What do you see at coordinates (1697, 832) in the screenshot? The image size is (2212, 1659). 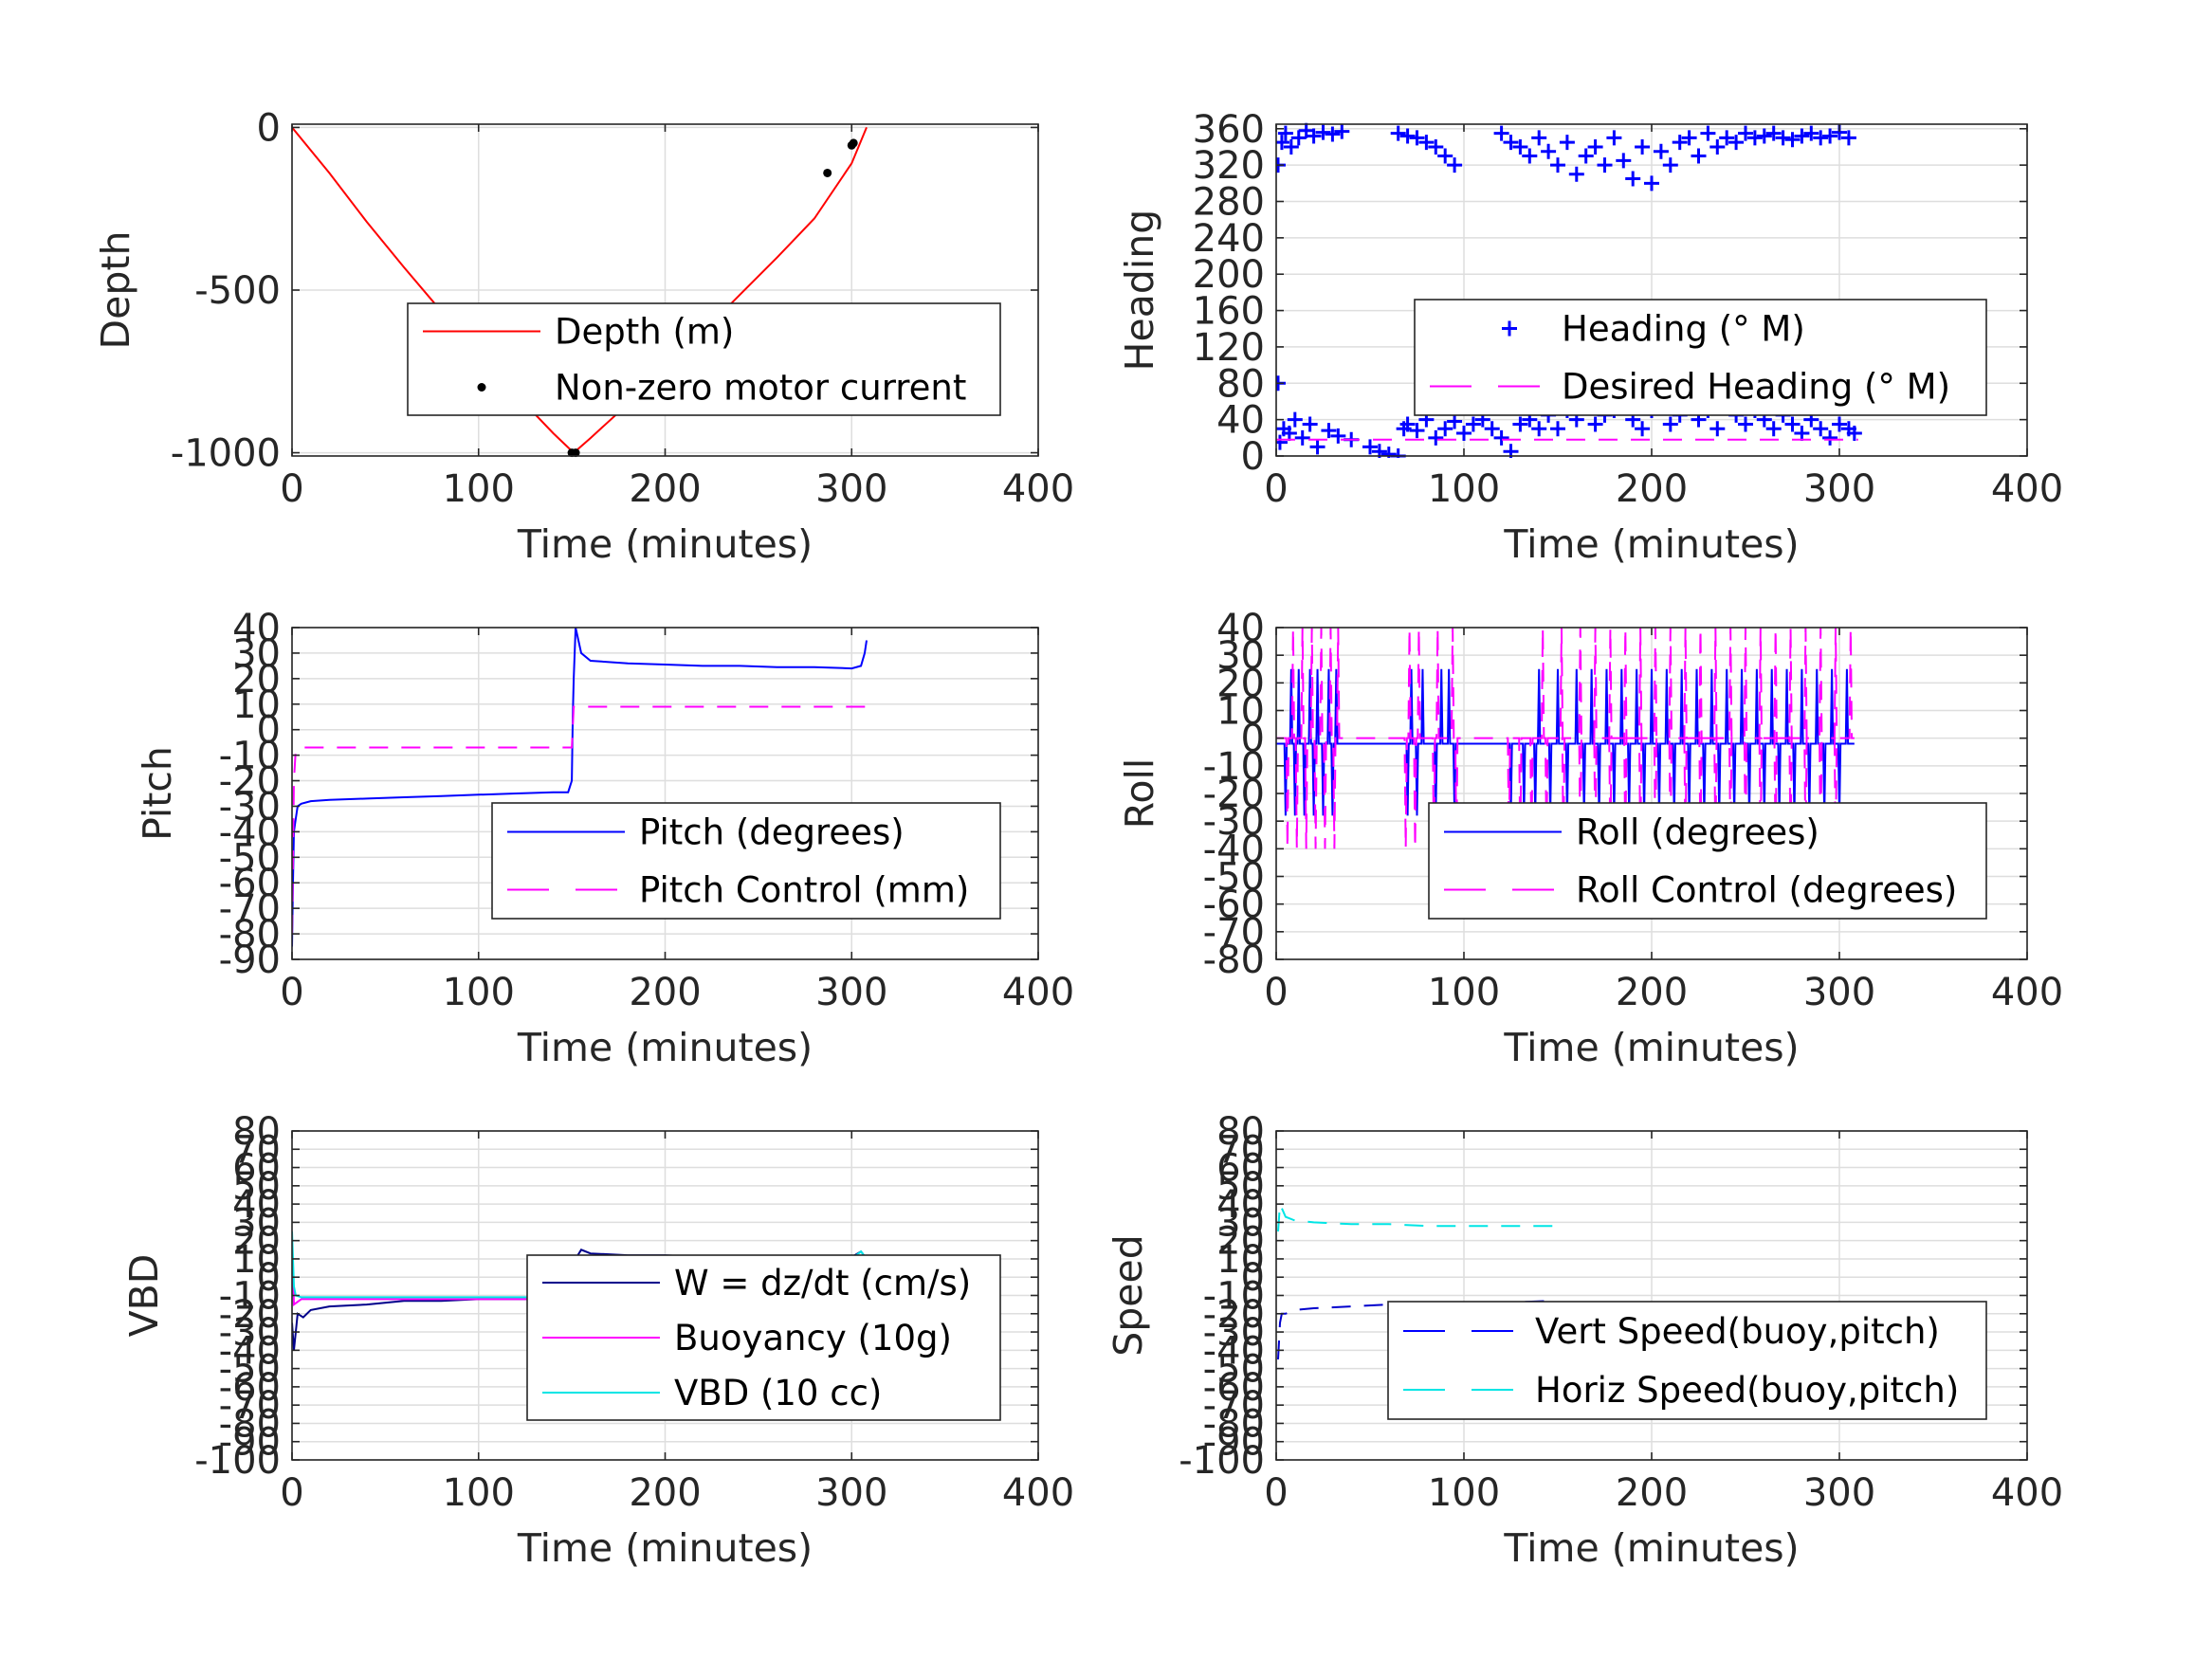 I see `legend-label: Roll (degrees)` at bounding box center [1697, 832].